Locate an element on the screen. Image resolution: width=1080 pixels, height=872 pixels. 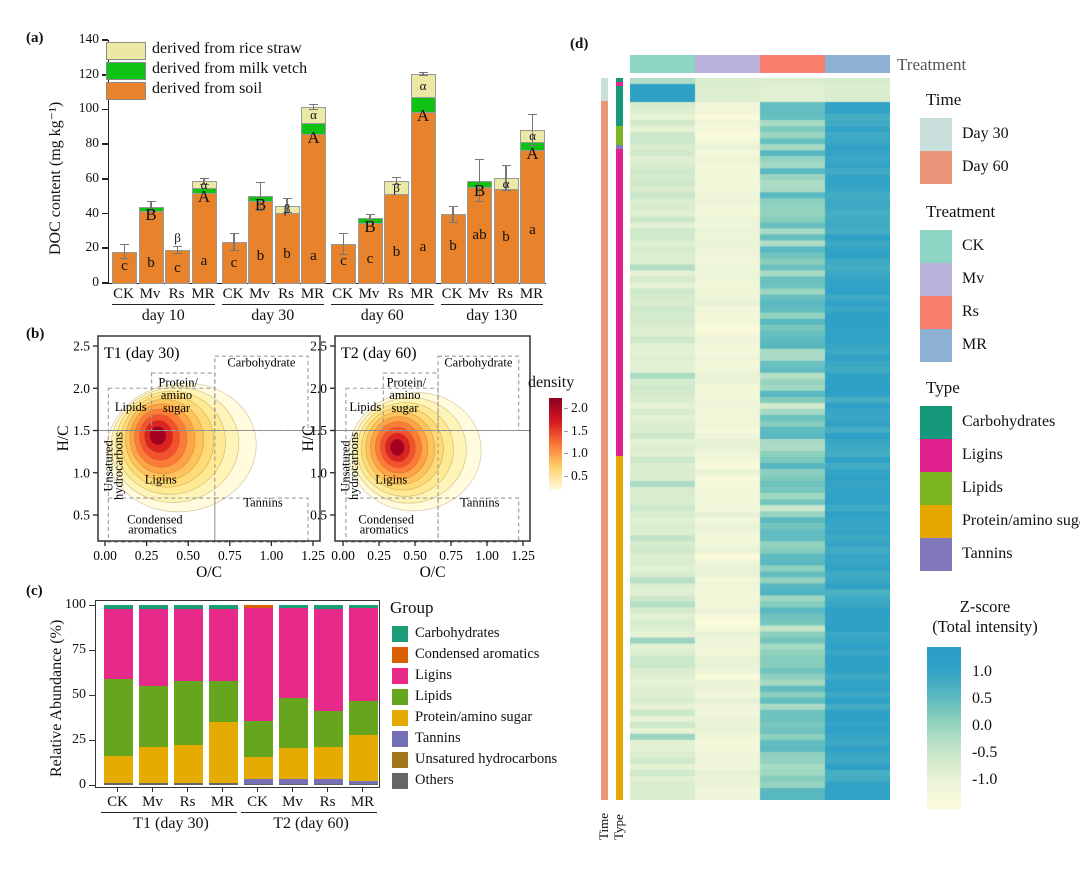
time-legend-swatch is located at coordinates (936, 134).